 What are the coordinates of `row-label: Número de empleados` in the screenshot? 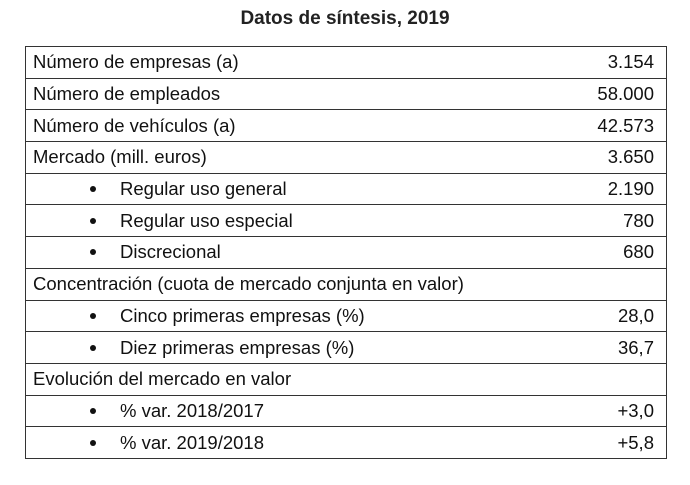 It's located at (261, 94).